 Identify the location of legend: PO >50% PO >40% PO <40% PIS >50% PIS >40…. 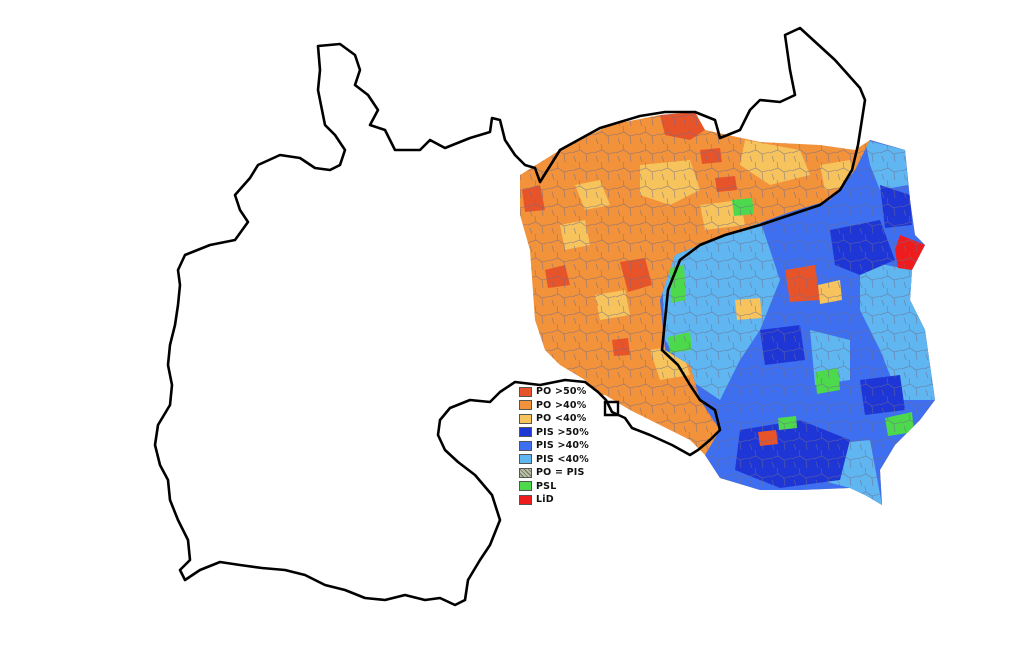
(554, 446).